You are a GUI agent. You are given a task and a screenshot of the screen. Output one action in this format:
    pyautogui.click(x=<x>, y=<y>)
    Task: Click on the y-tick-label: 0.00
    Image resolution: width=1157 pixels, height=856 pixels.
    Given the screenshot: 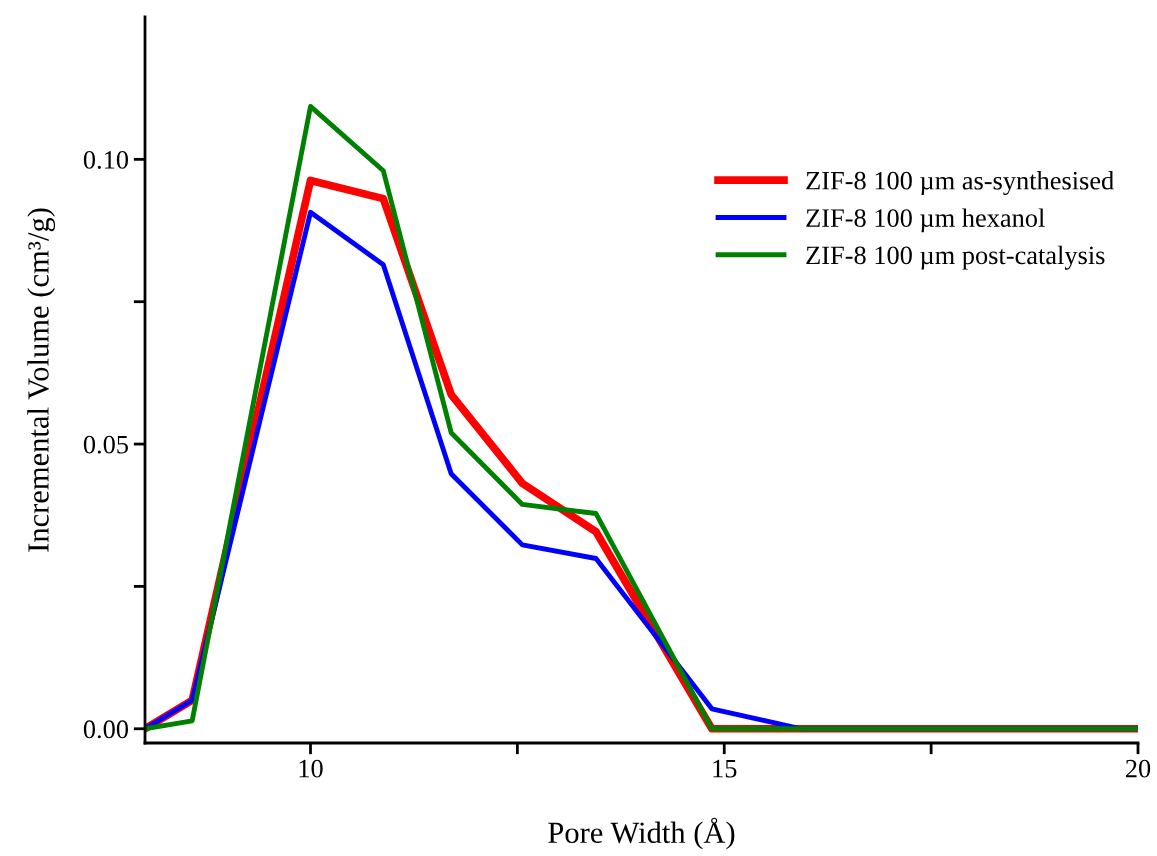 What is the action you would take?
    pyautogui.click(x=106, y=729)
    